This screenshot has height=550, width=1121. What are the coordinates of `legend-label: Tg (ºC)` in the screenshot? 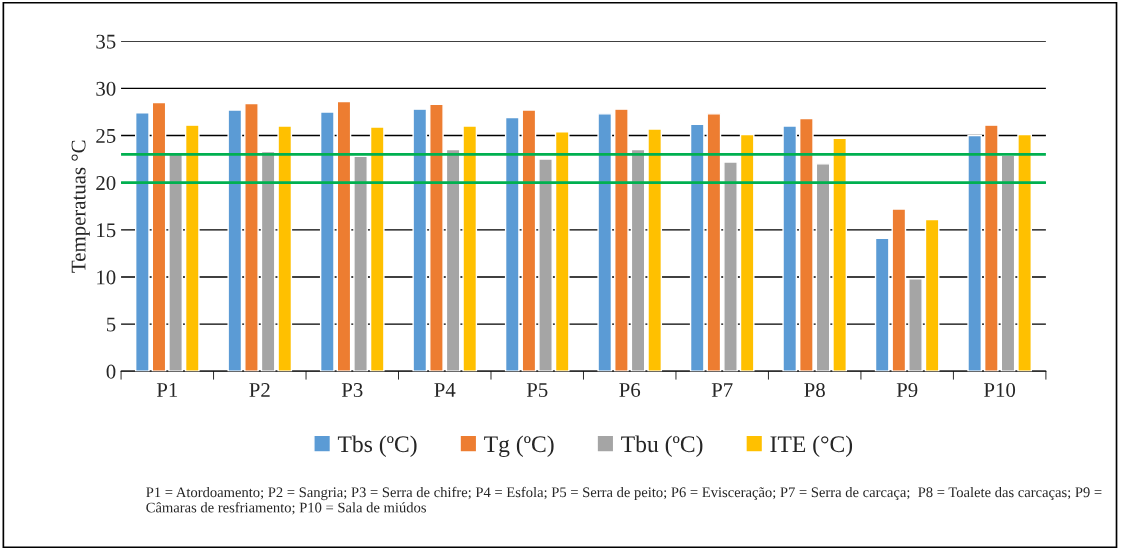 It's located at (519, 446).